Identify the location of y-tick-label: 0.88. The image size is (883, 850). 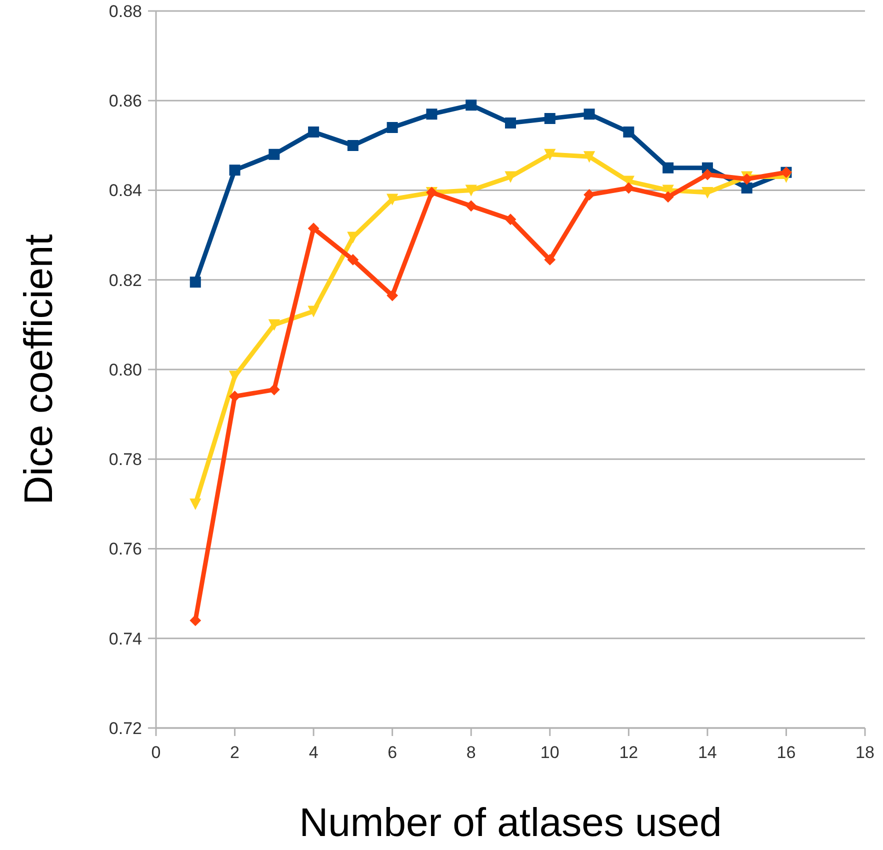
(125, 11).